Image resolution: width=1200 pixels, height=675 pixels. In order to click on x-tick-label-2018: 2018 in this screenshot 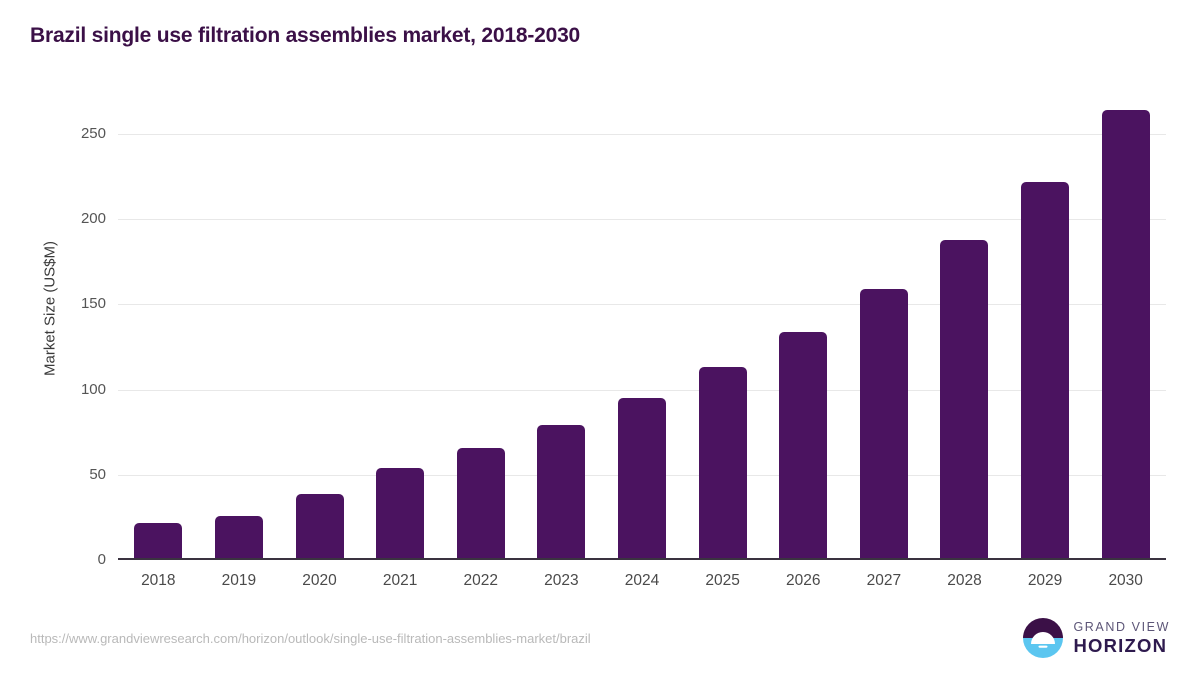, I will do `click(158, 580)`.